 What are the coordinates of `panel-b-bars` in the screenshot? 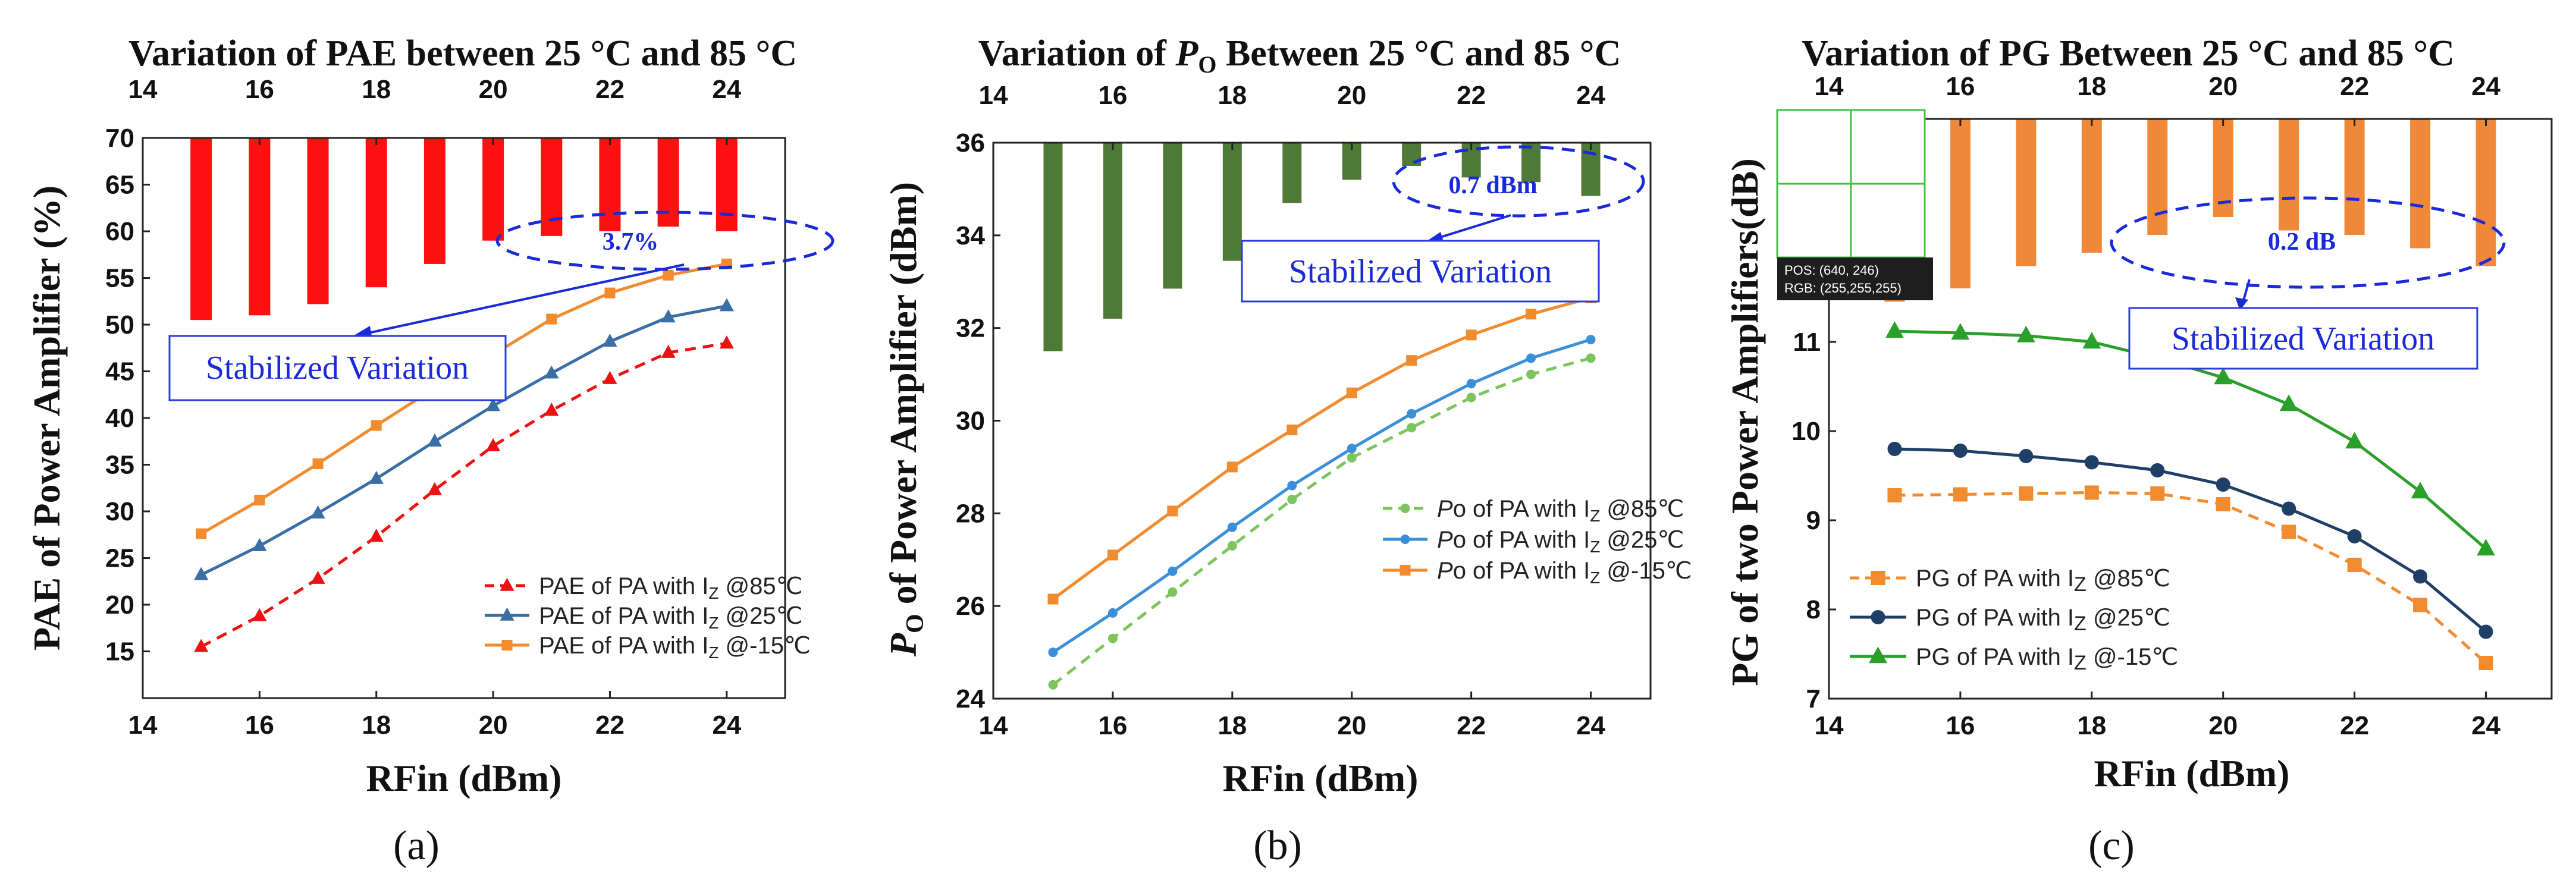 It's located at (1322, 247).